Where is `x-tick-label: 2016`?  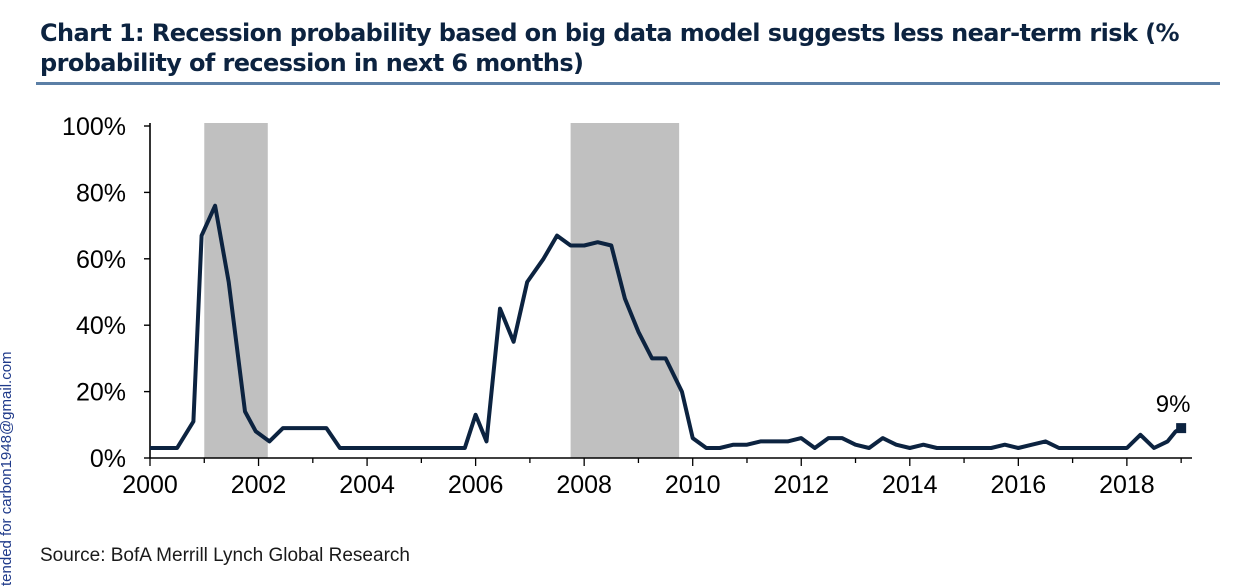 x-tick-label: 2016 is located at coordinates (1019, 485).